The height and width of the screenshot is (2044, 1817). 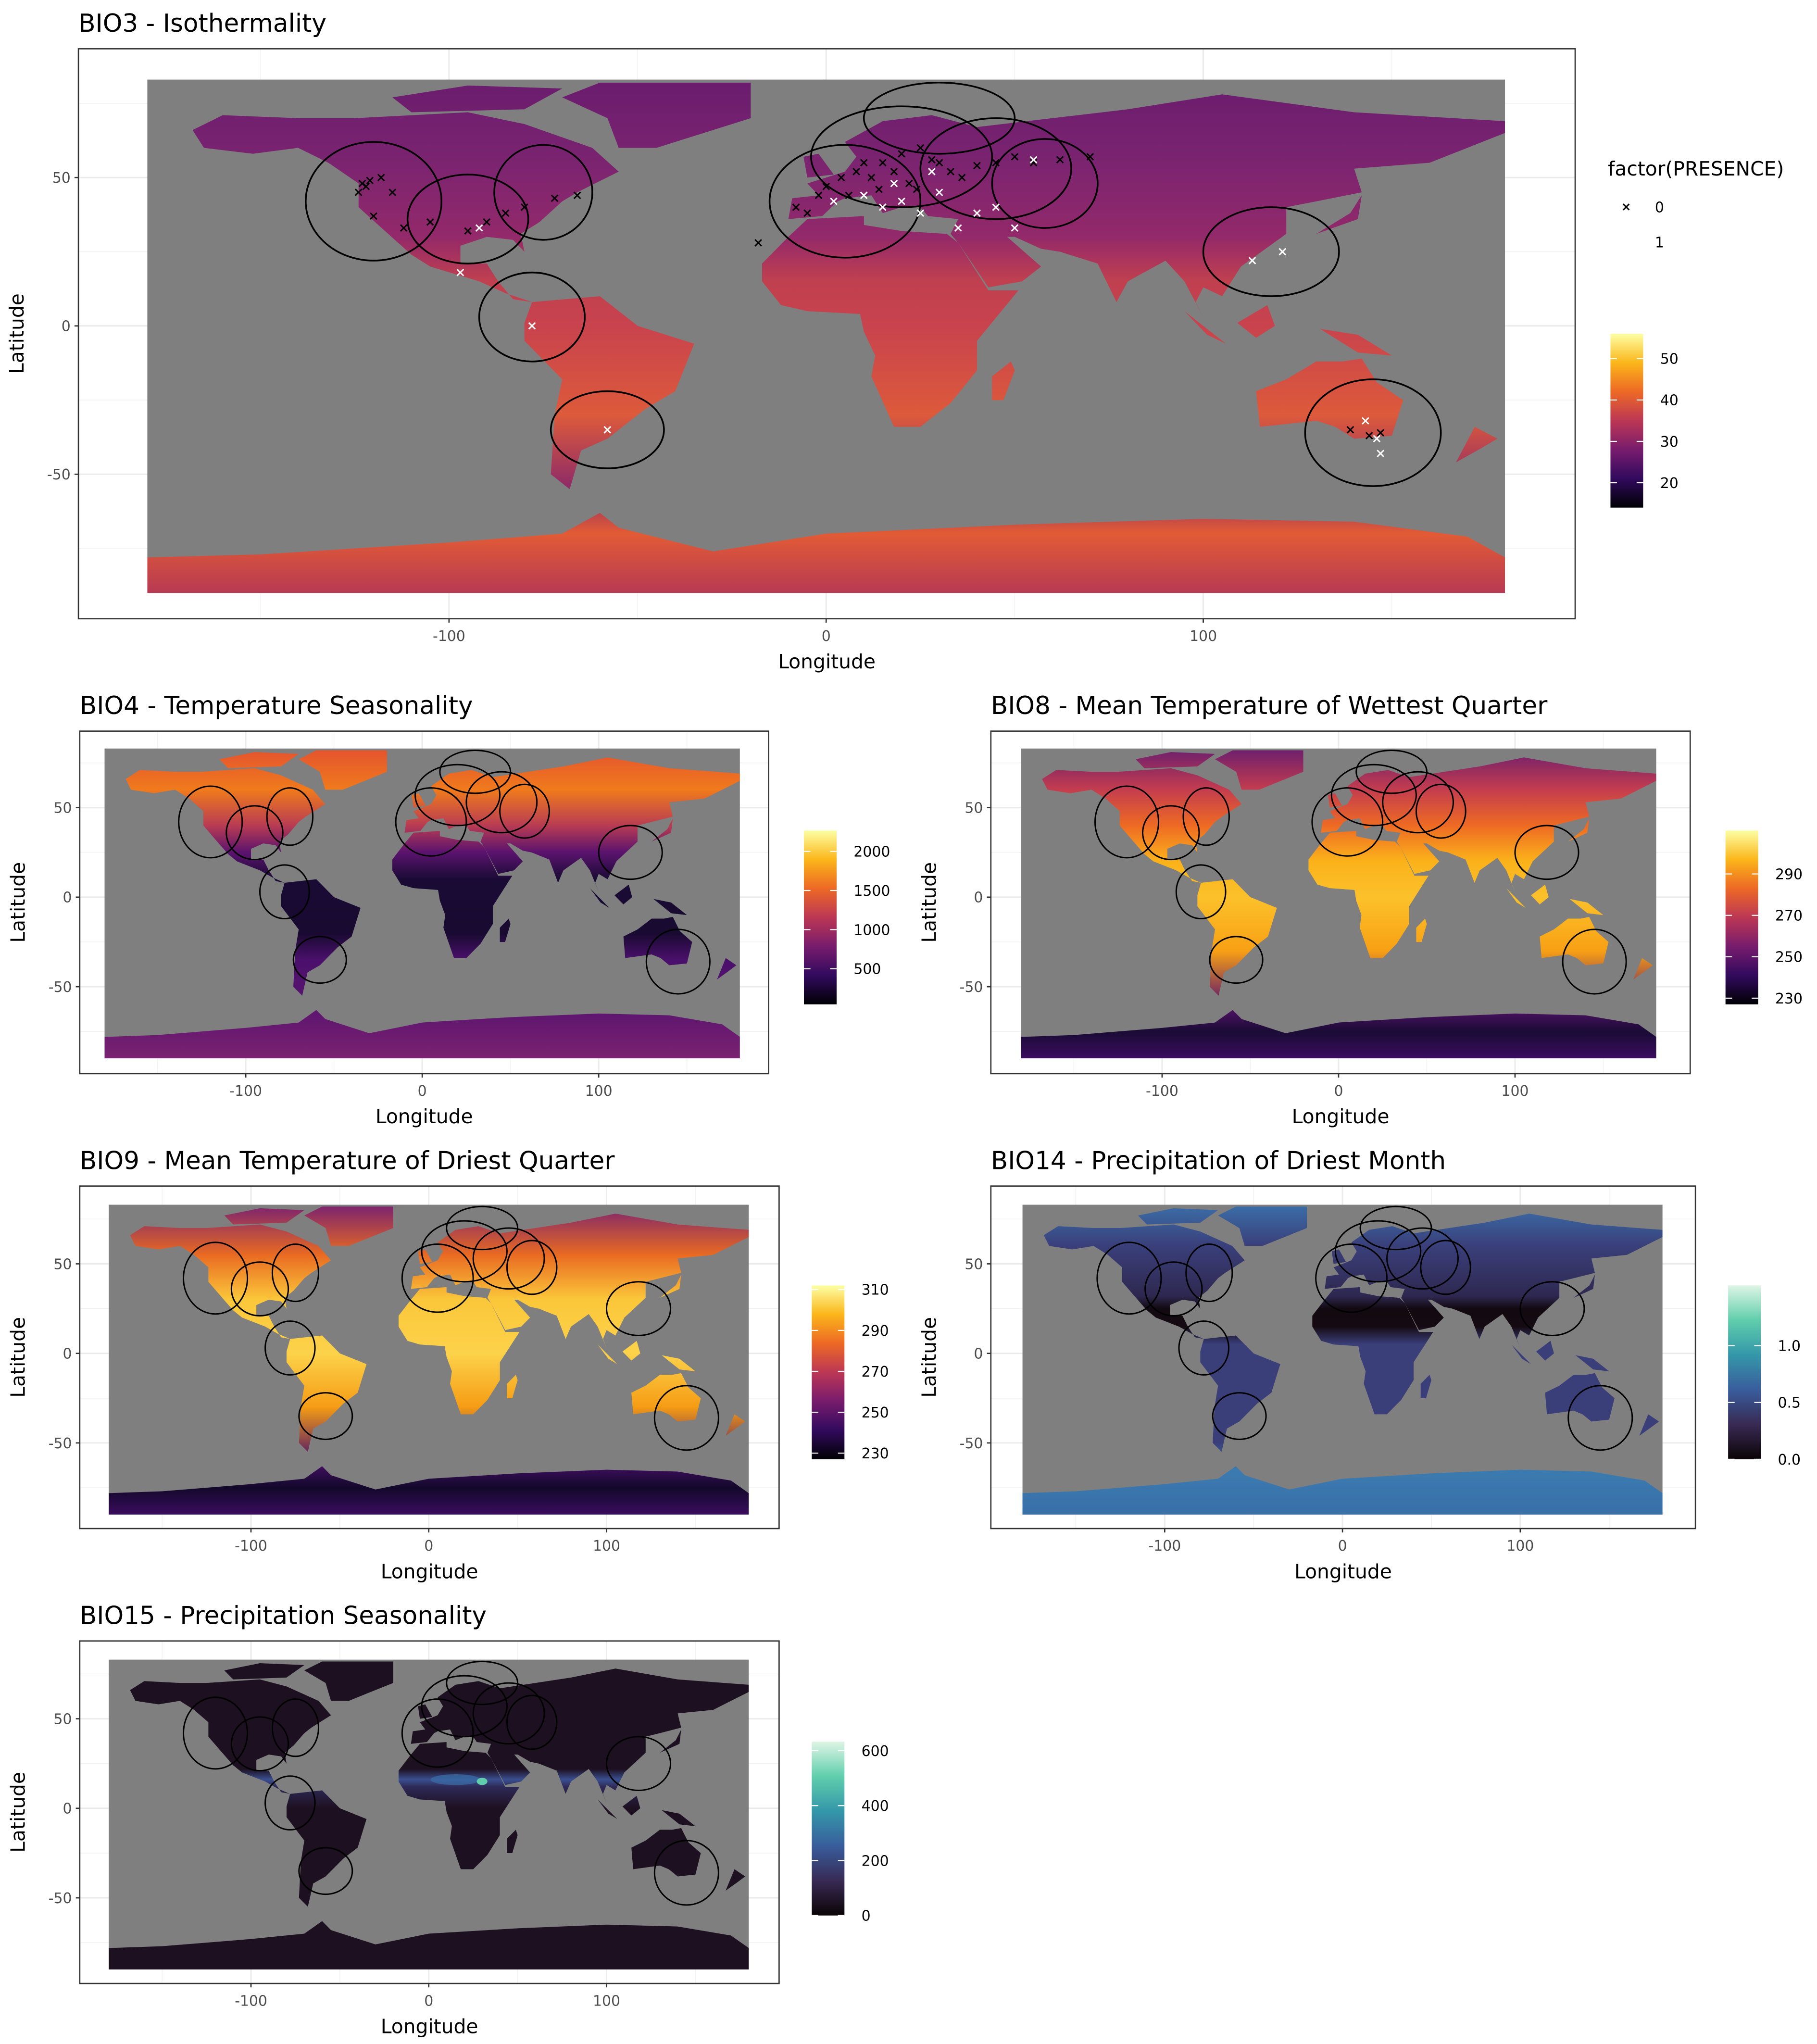 I want to click on y-tick-label: 50, so click(x=62, y=1719).